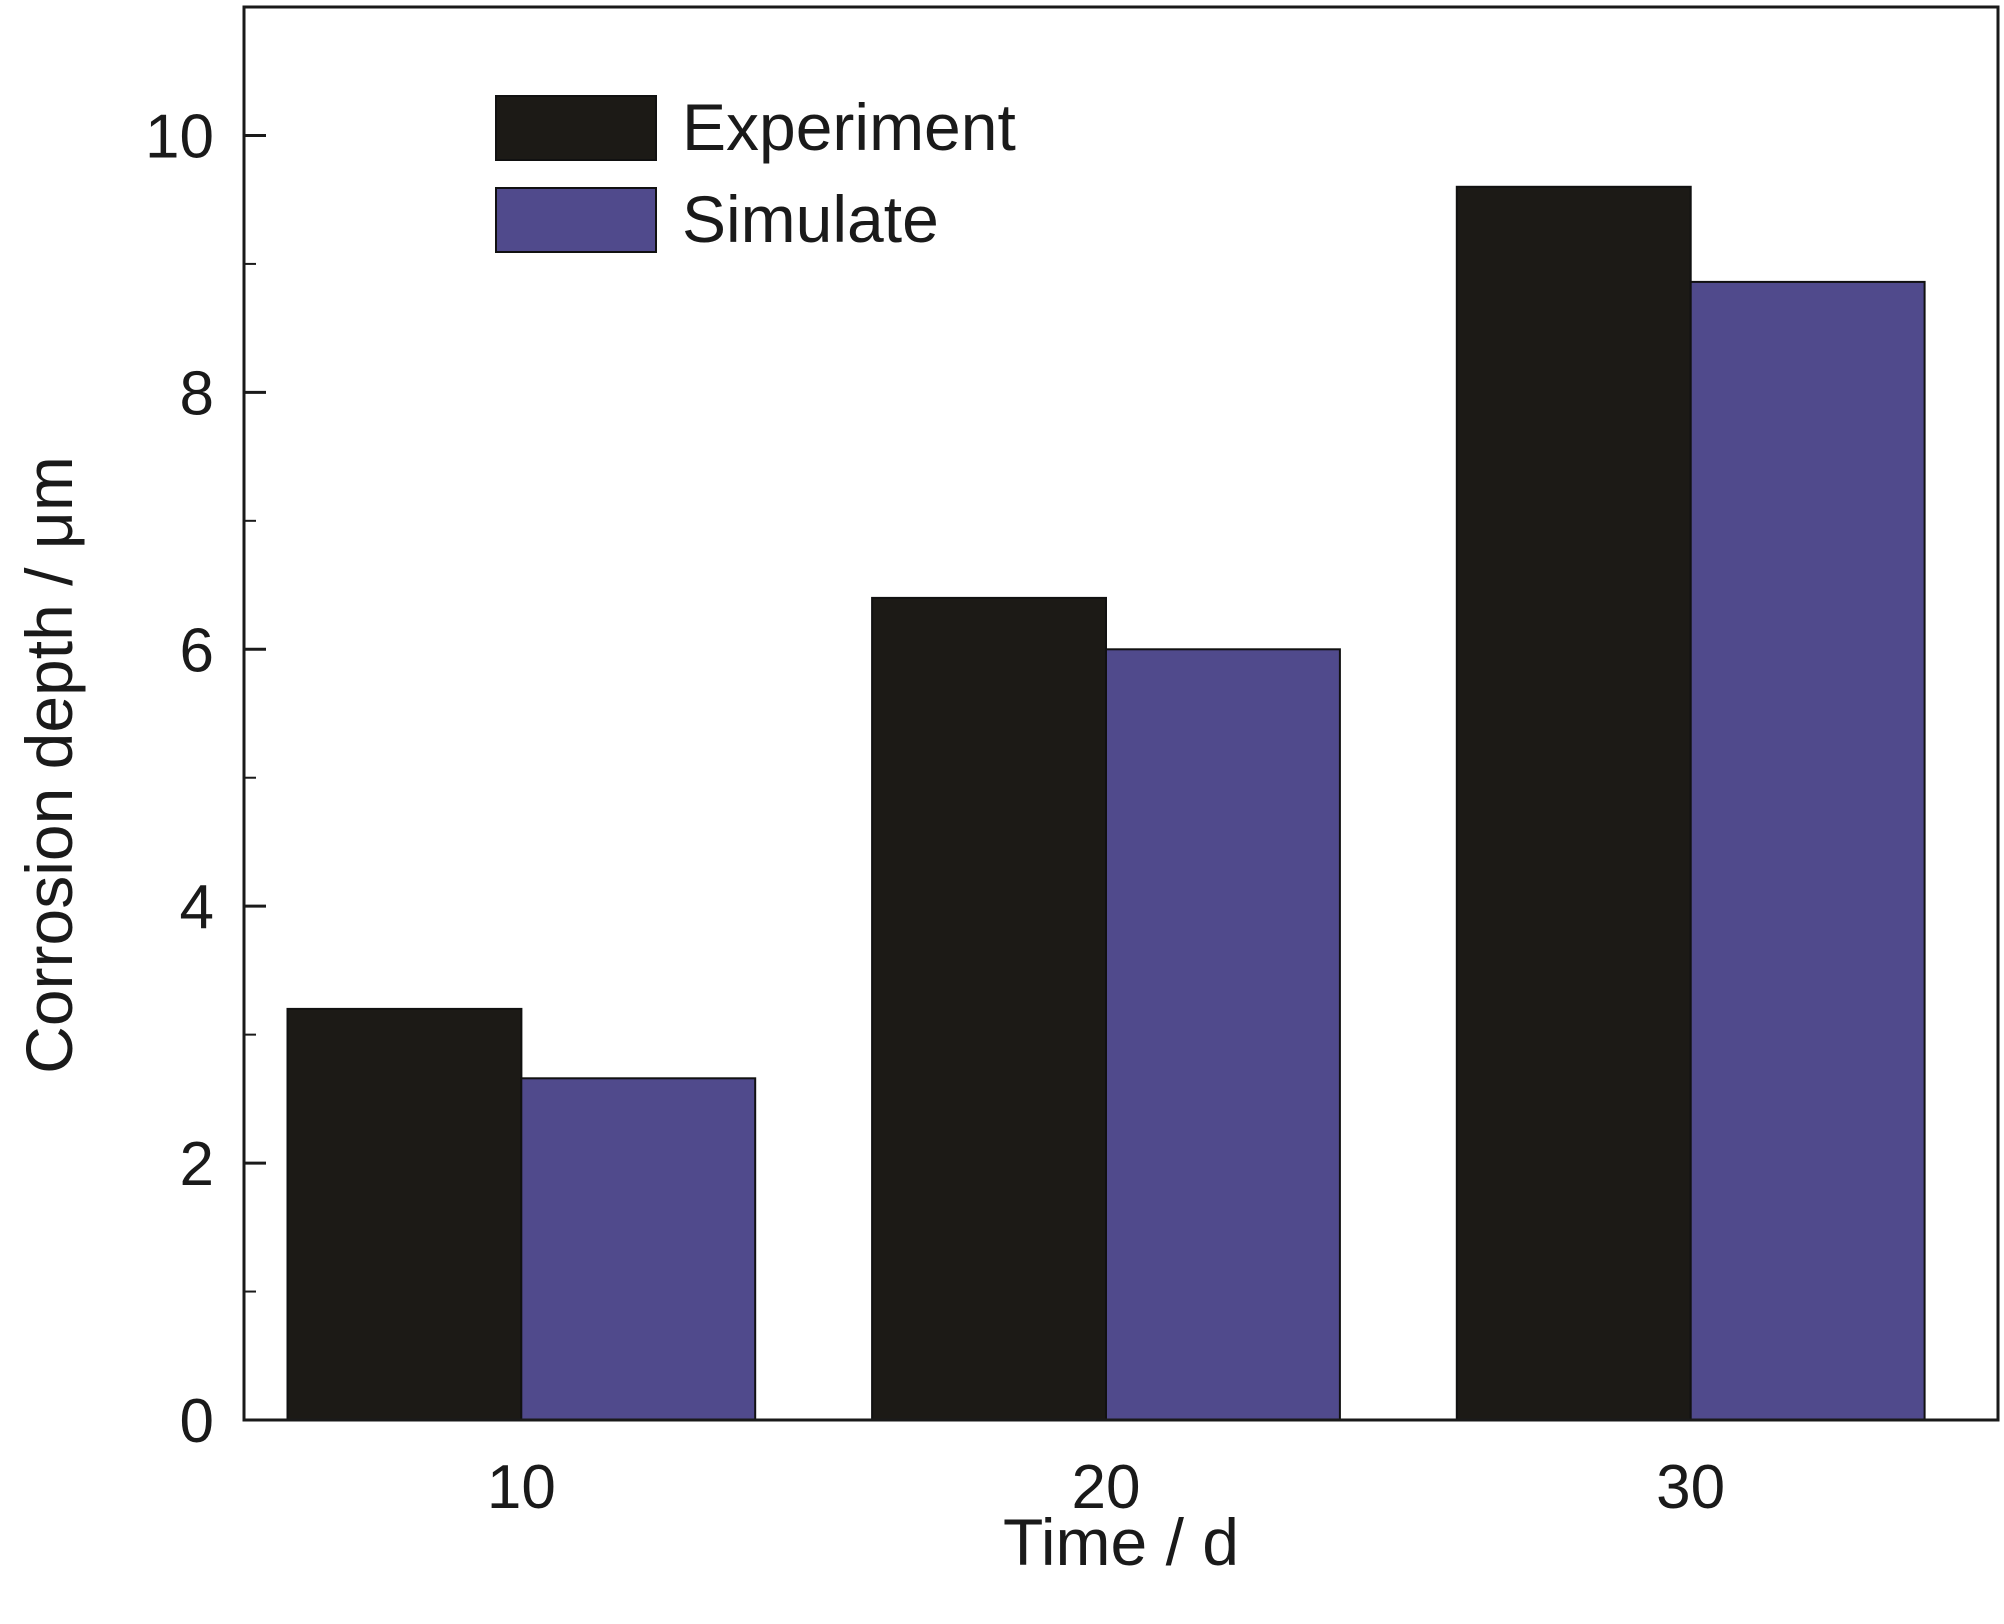 This screenshot has width=2004, height=1624. What do you see at coordinates (197, 1164) in the screenshot?
I see `y-tick-label-2: 2` at bounding box center [197, 1164].